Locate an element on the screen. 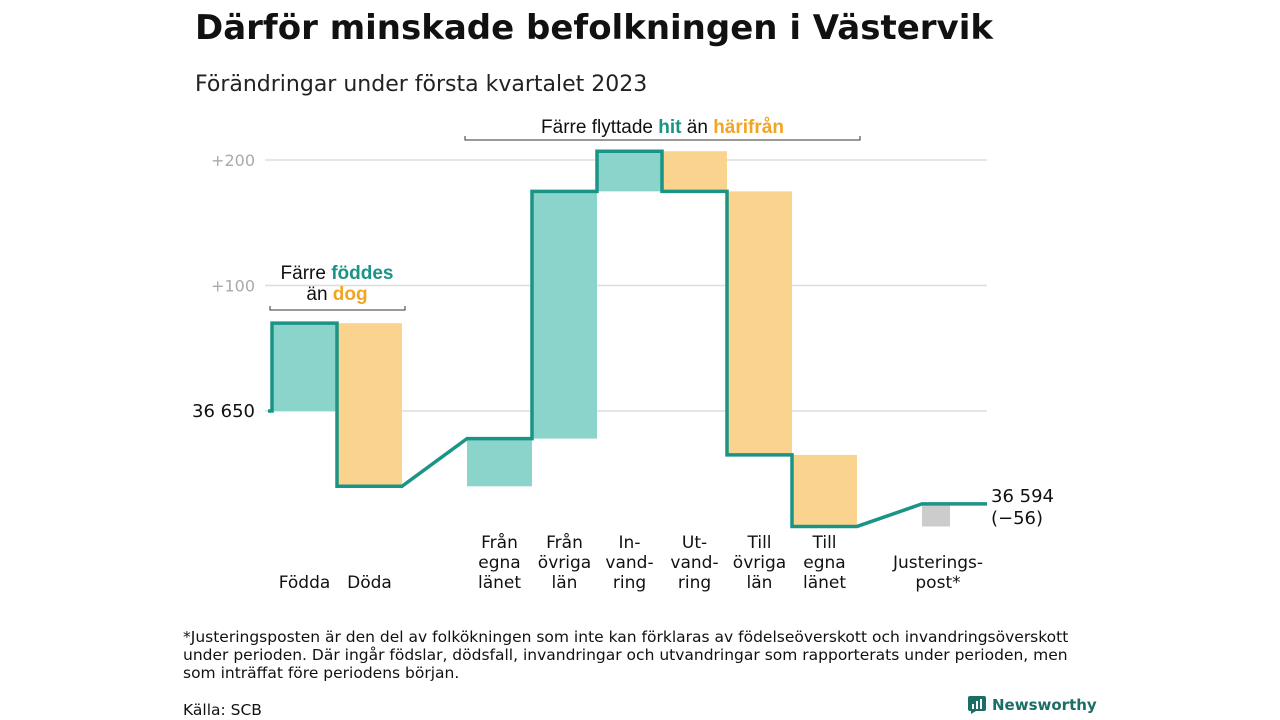 This screenshot has height=720, width=1280. brand-name: Newsworthy is located at coordinates (1044, 705).